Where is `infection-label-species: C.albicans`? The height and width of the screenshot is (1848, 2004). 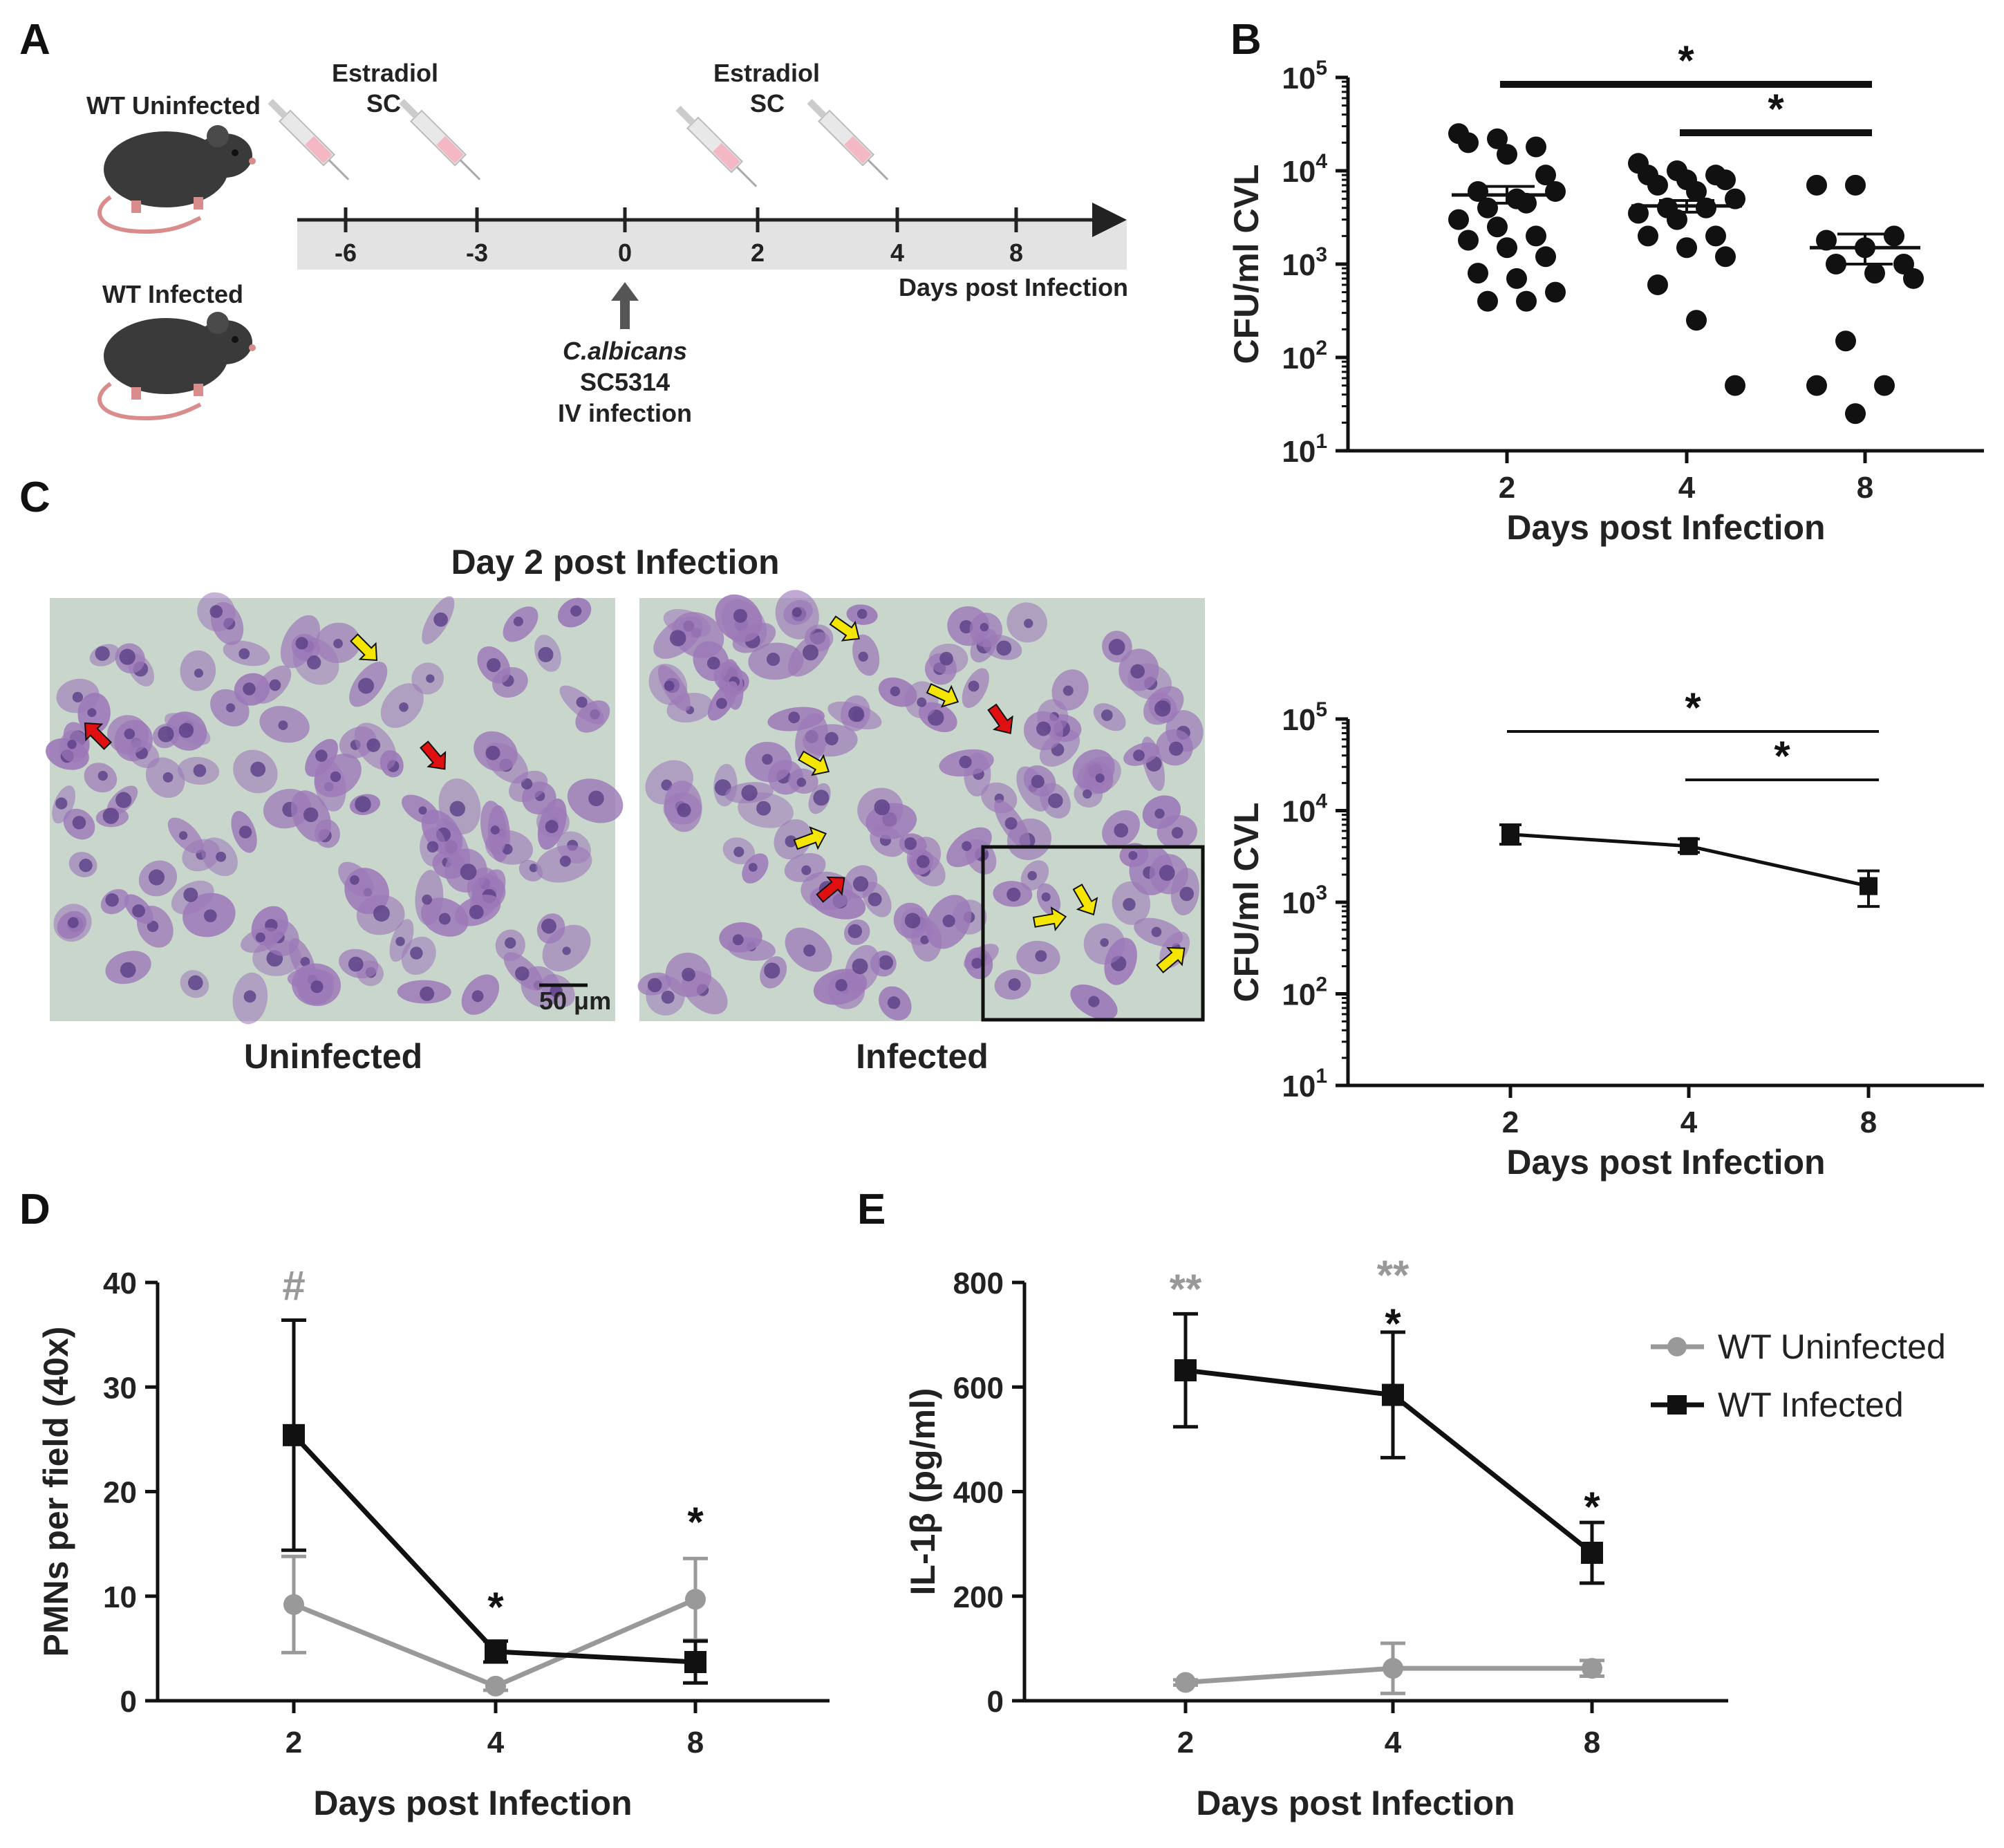
infection-label-species: C.albicans is located at coordinates (625, 351).